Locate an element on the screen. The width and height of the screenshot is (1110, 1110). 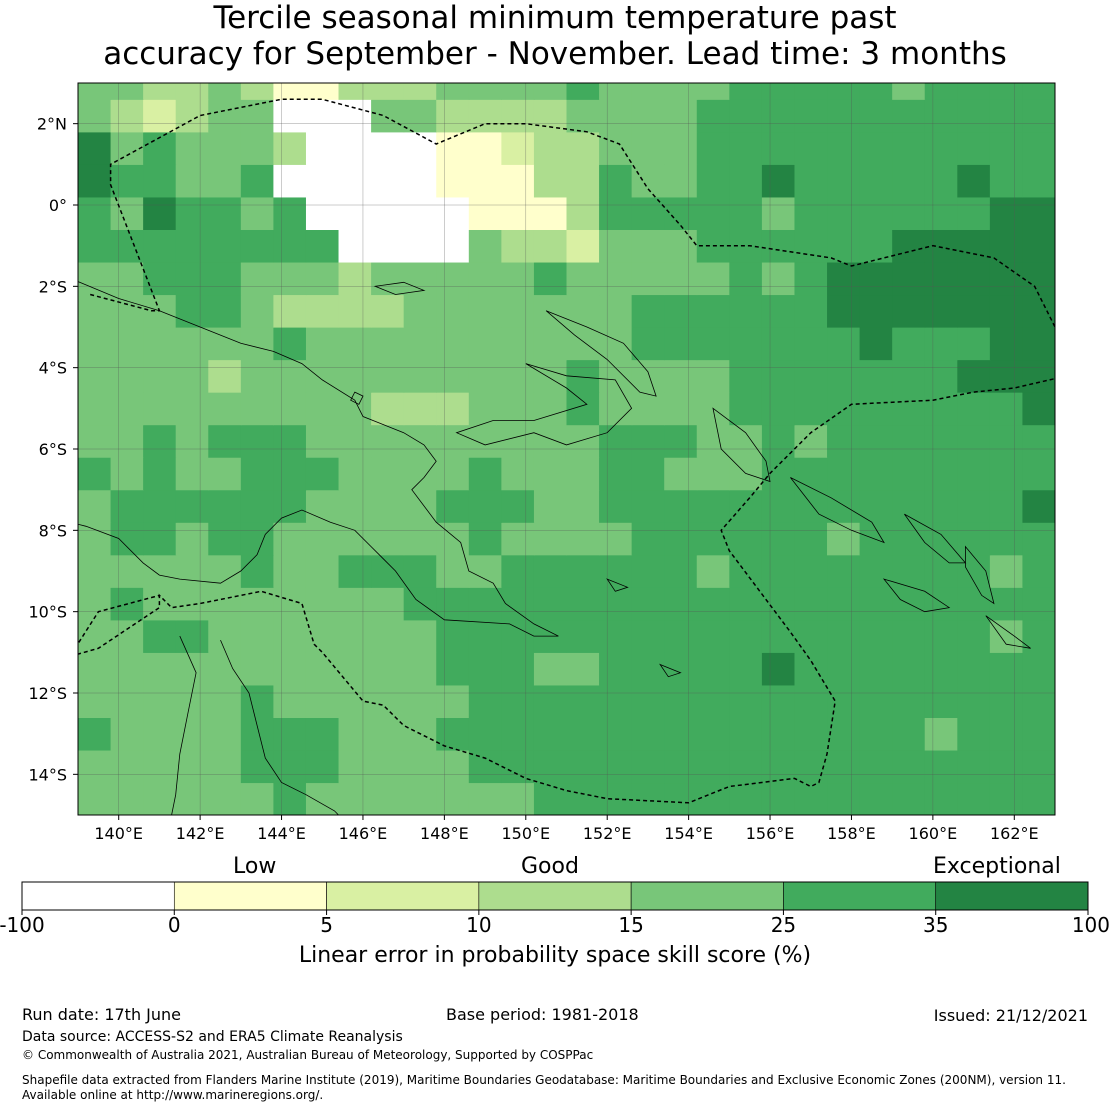
y-tick-label: 0° is located at coordinates (58, 205).